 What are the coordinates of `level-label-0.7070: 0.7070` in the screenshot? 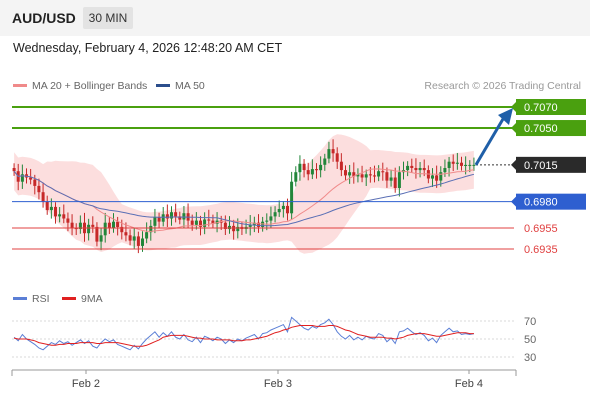 It's located at (541, 108).